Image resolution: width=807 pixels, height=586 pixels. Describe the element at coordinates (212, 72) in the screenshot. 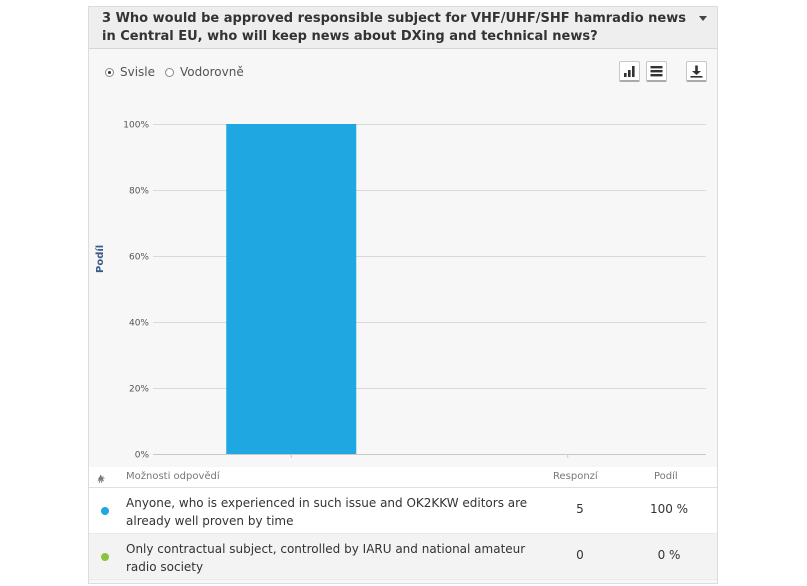

I see `radio-horizontal-label: Vodorovně` at that location.